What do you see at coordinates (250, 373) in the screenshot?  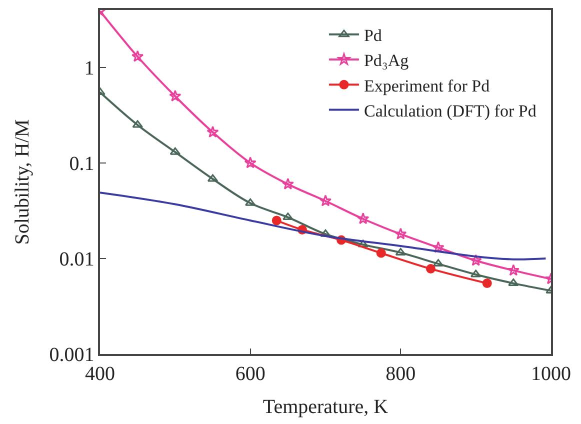 I see `x-tick-label: 600` at bounding box center [250, 373].